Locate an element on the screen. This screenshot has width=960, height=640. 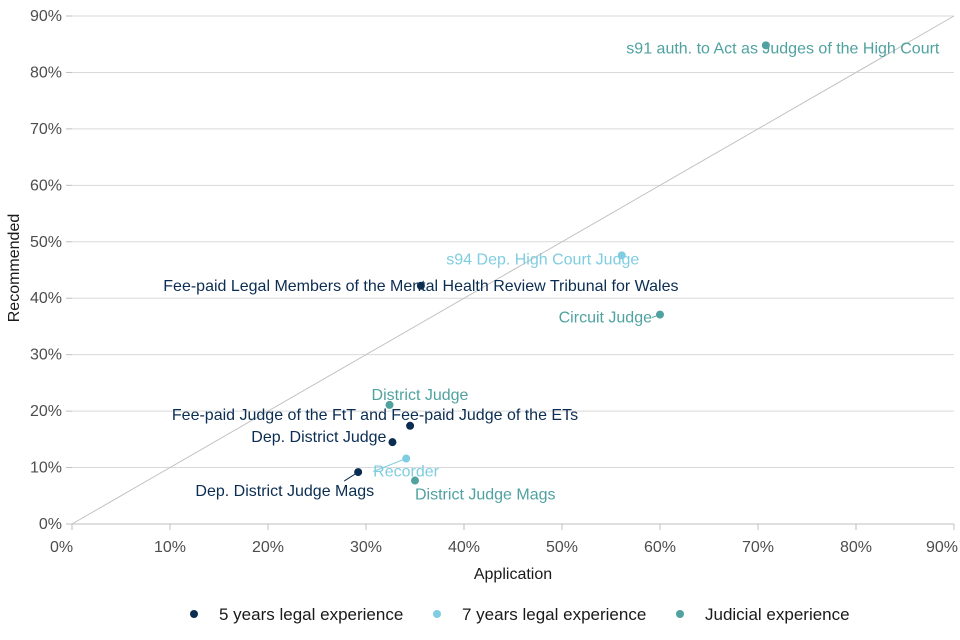
x-tick-label: 20% is located at coordinates (268, 547).